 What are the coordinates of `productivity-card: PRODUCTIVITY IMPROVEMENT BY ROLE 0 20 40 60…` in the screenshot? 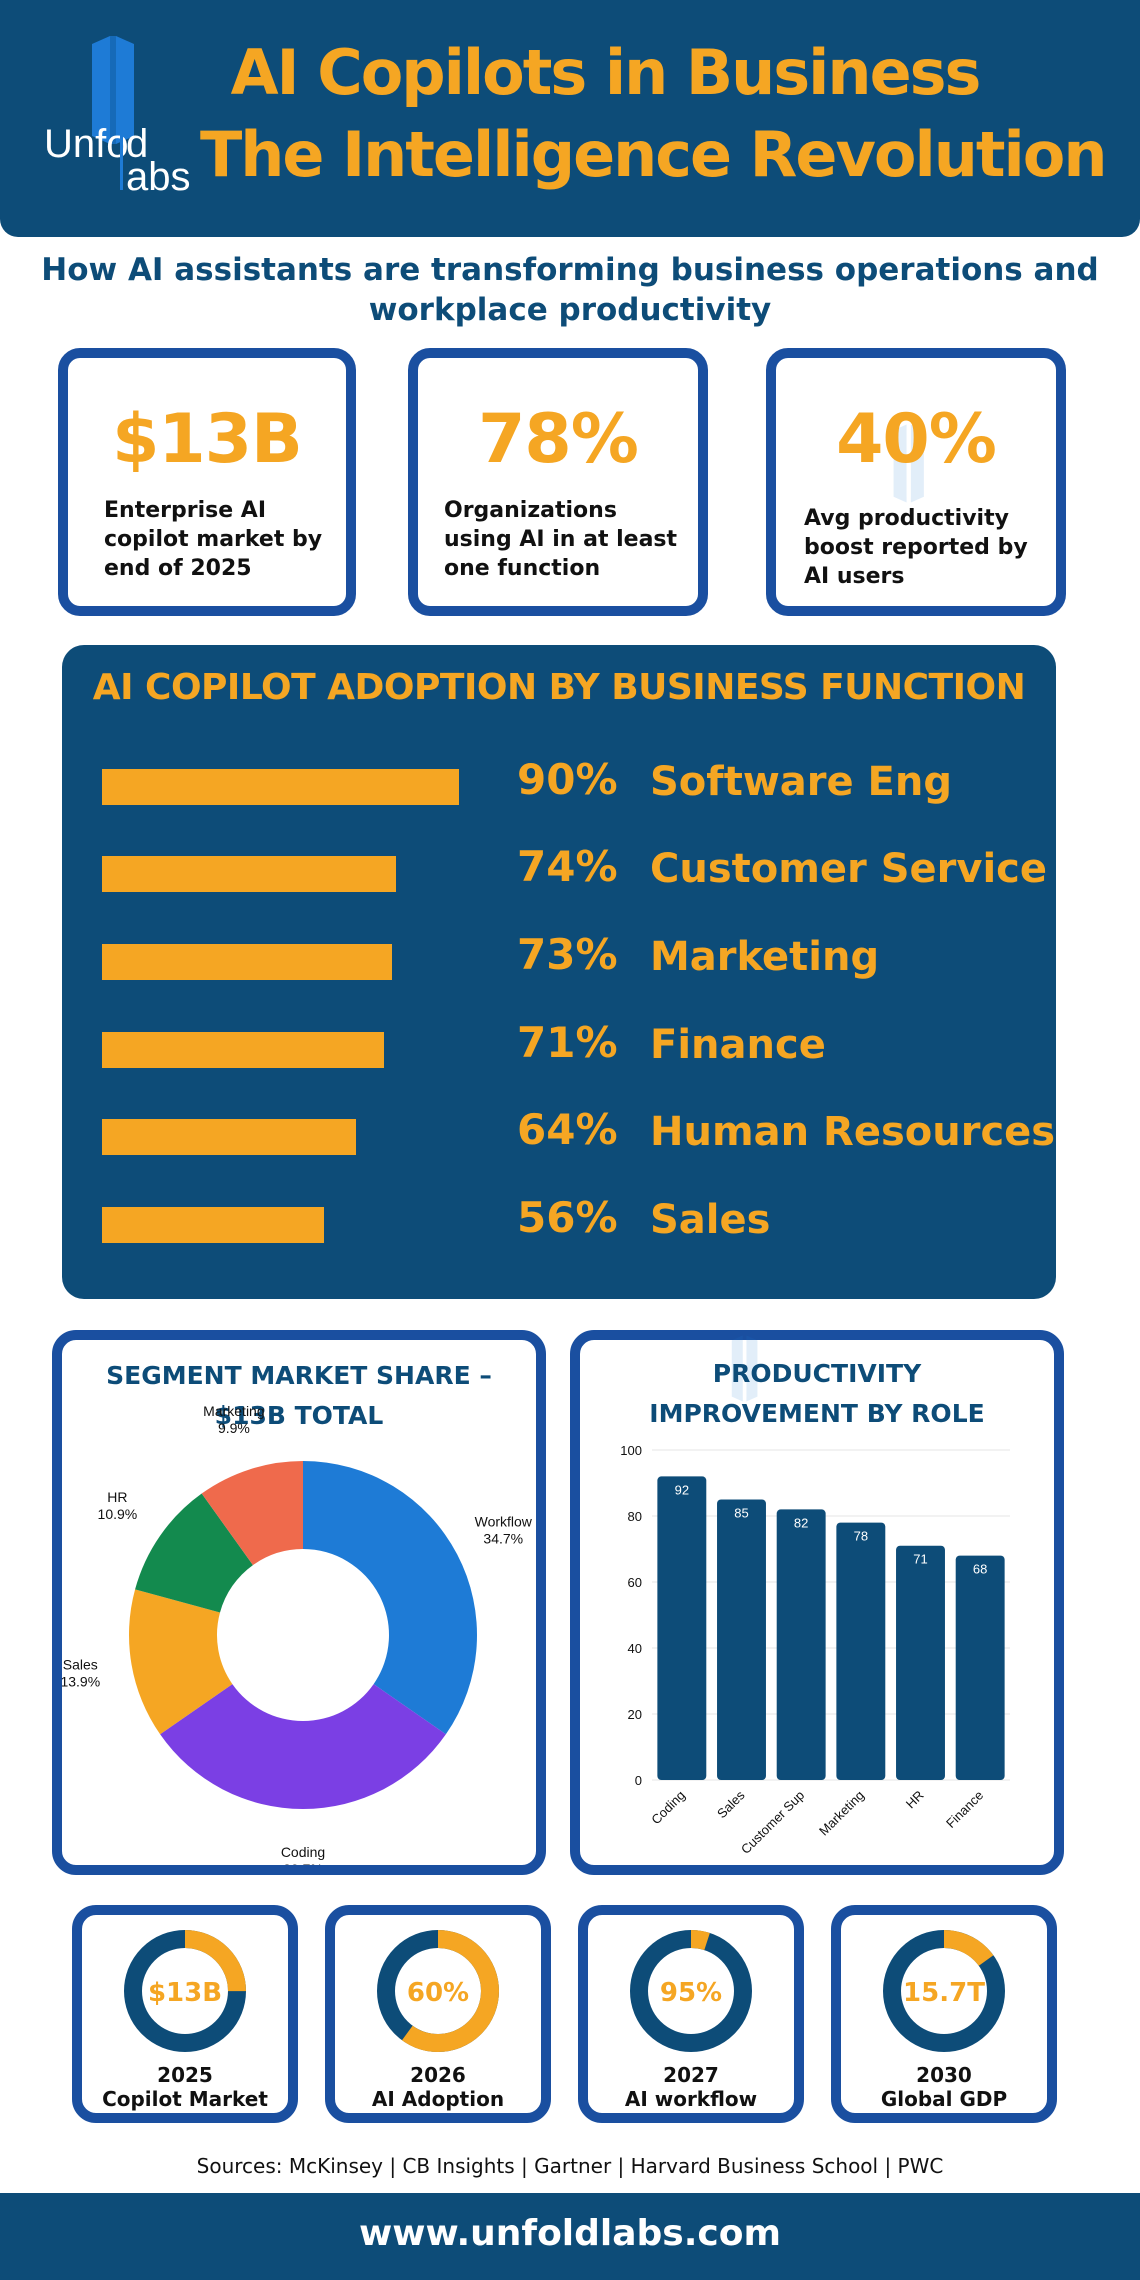 It's located at (817, 1602).